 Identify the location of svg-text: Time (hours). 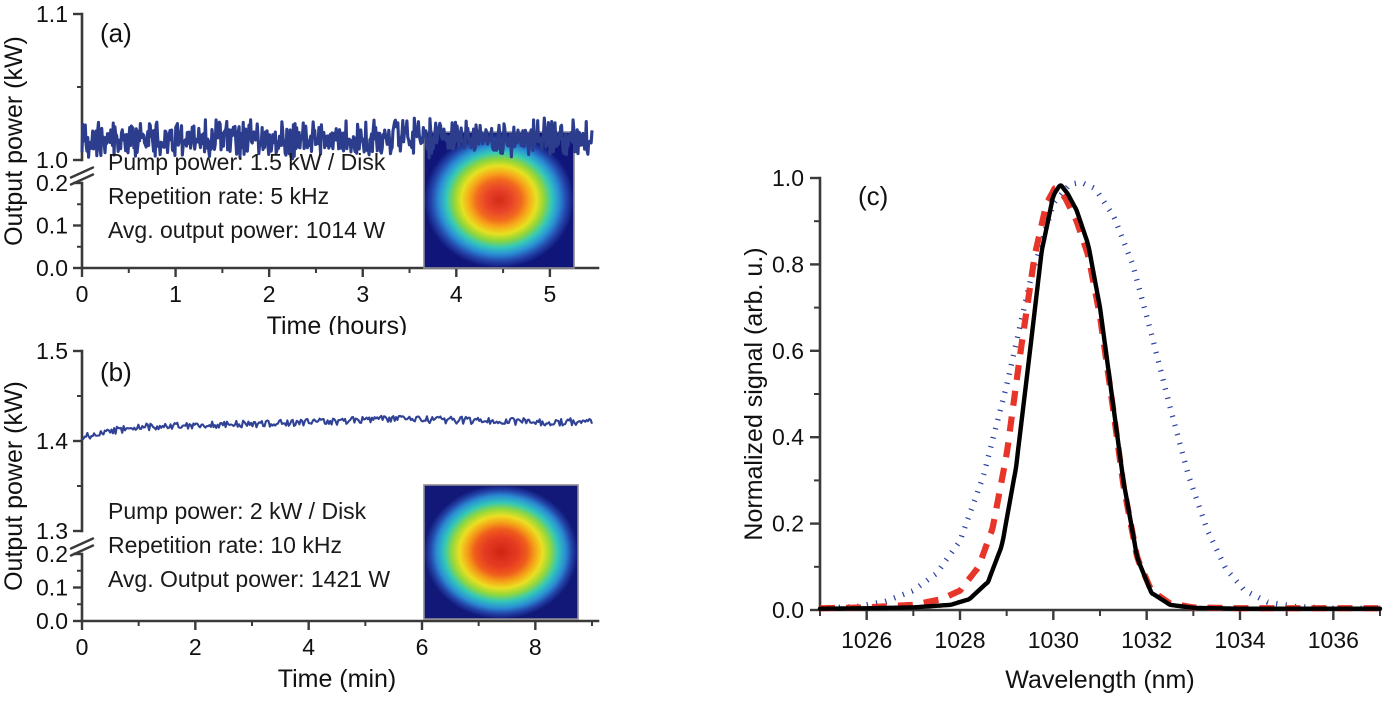
(337, 323).